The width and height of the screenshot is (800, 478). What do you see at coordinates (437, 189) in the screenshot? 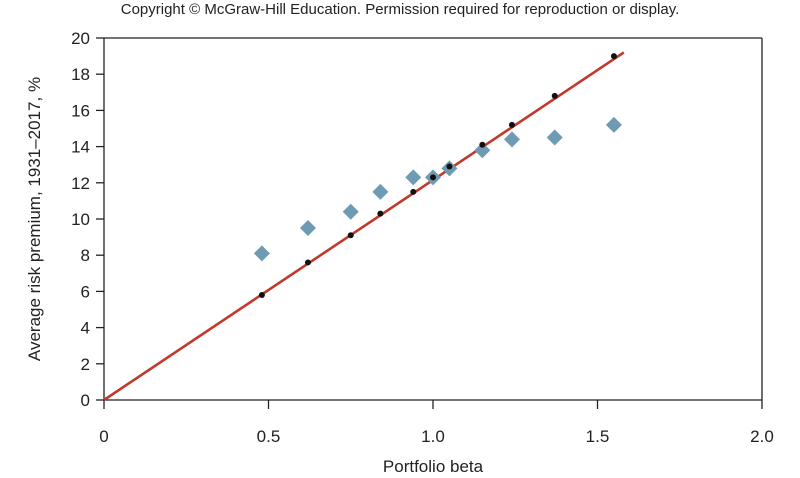
I see `diamond-series` at bounding box center [437, 189].